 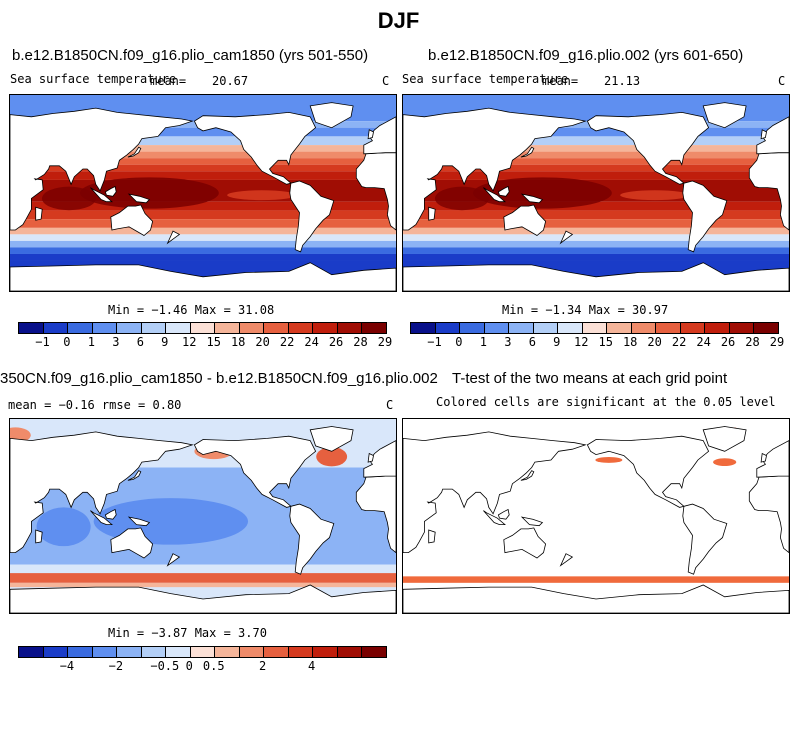 I want to click on colorbar-tick-label: 15, so click(x=605, y=342).